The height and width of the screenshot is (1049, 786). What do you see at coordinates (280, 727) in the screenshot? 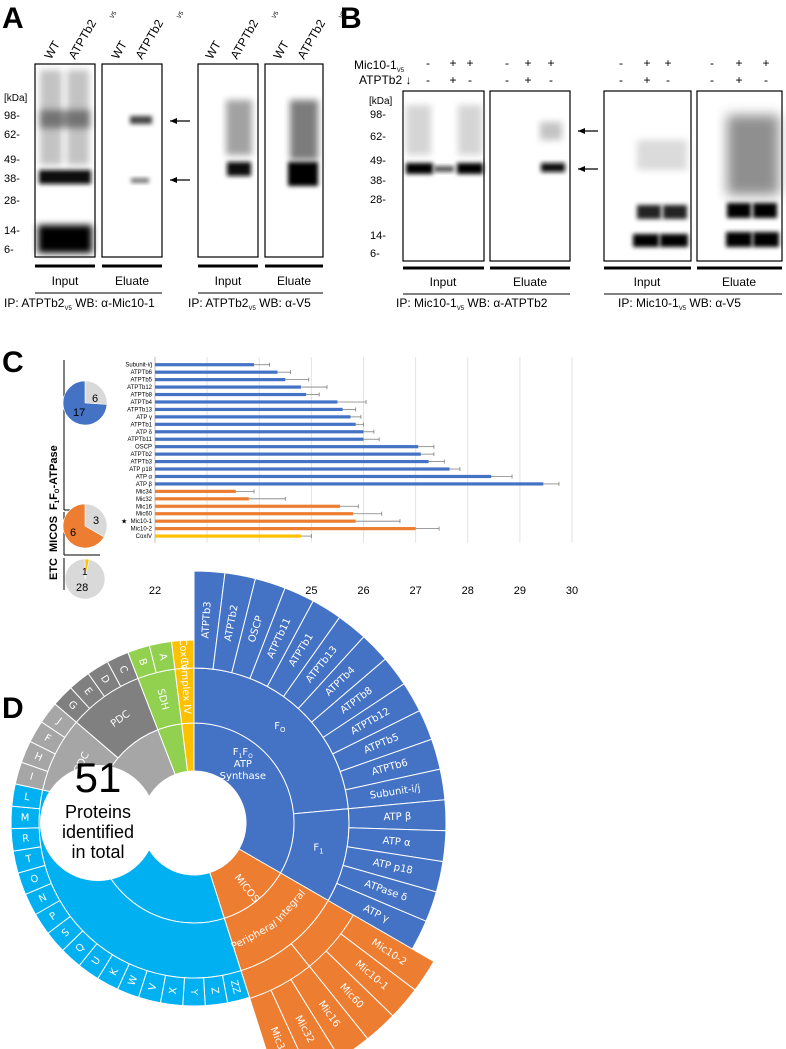
I see `label-fo: FO` at bounding box center [280, 727].